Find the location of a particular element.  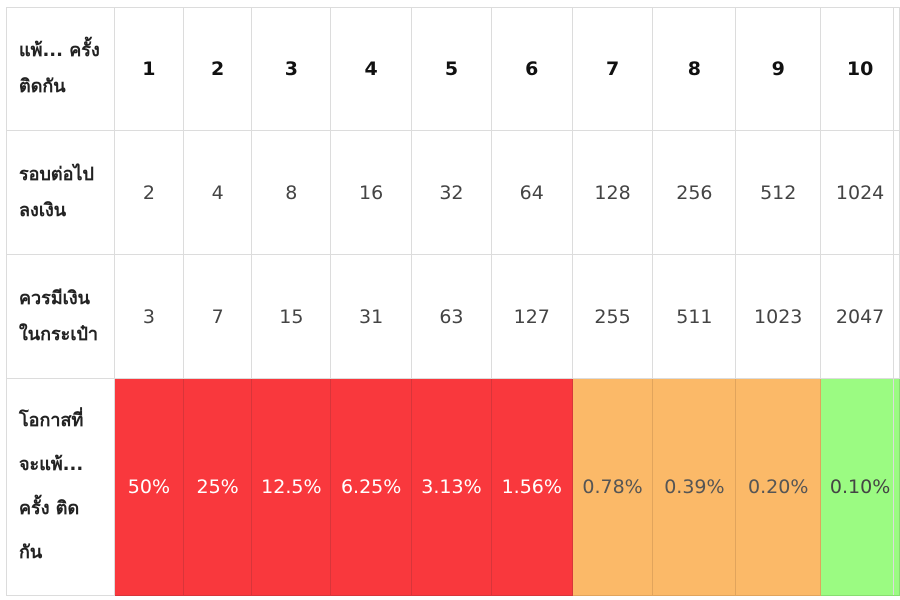

table-cell: 5 is located at coordinates (451, 69).